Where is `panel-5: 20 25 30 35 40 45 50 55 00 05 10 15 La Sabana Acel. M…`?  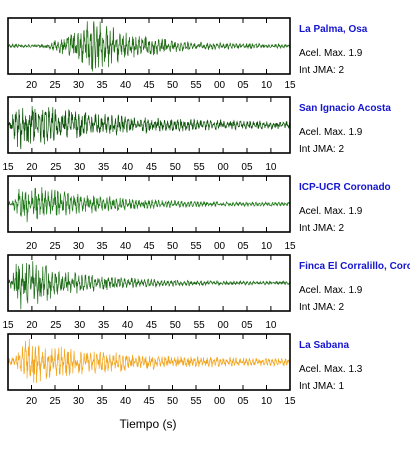 panel-5: 20 25 30 35 40 45 50 55 00 05 10 15 La Sabana Acel. M… is located at coordinates (185, 370).